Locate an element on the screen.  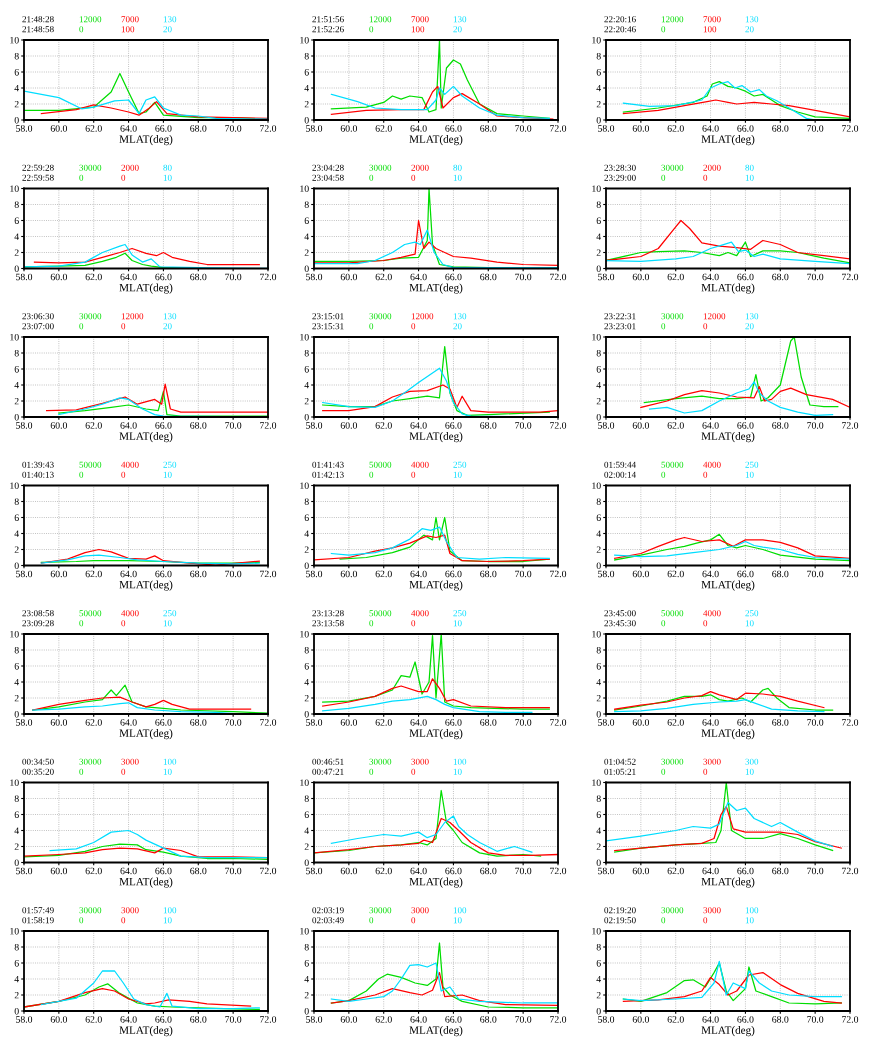
text: 01:42:13 is located at coordinates (328, 474).